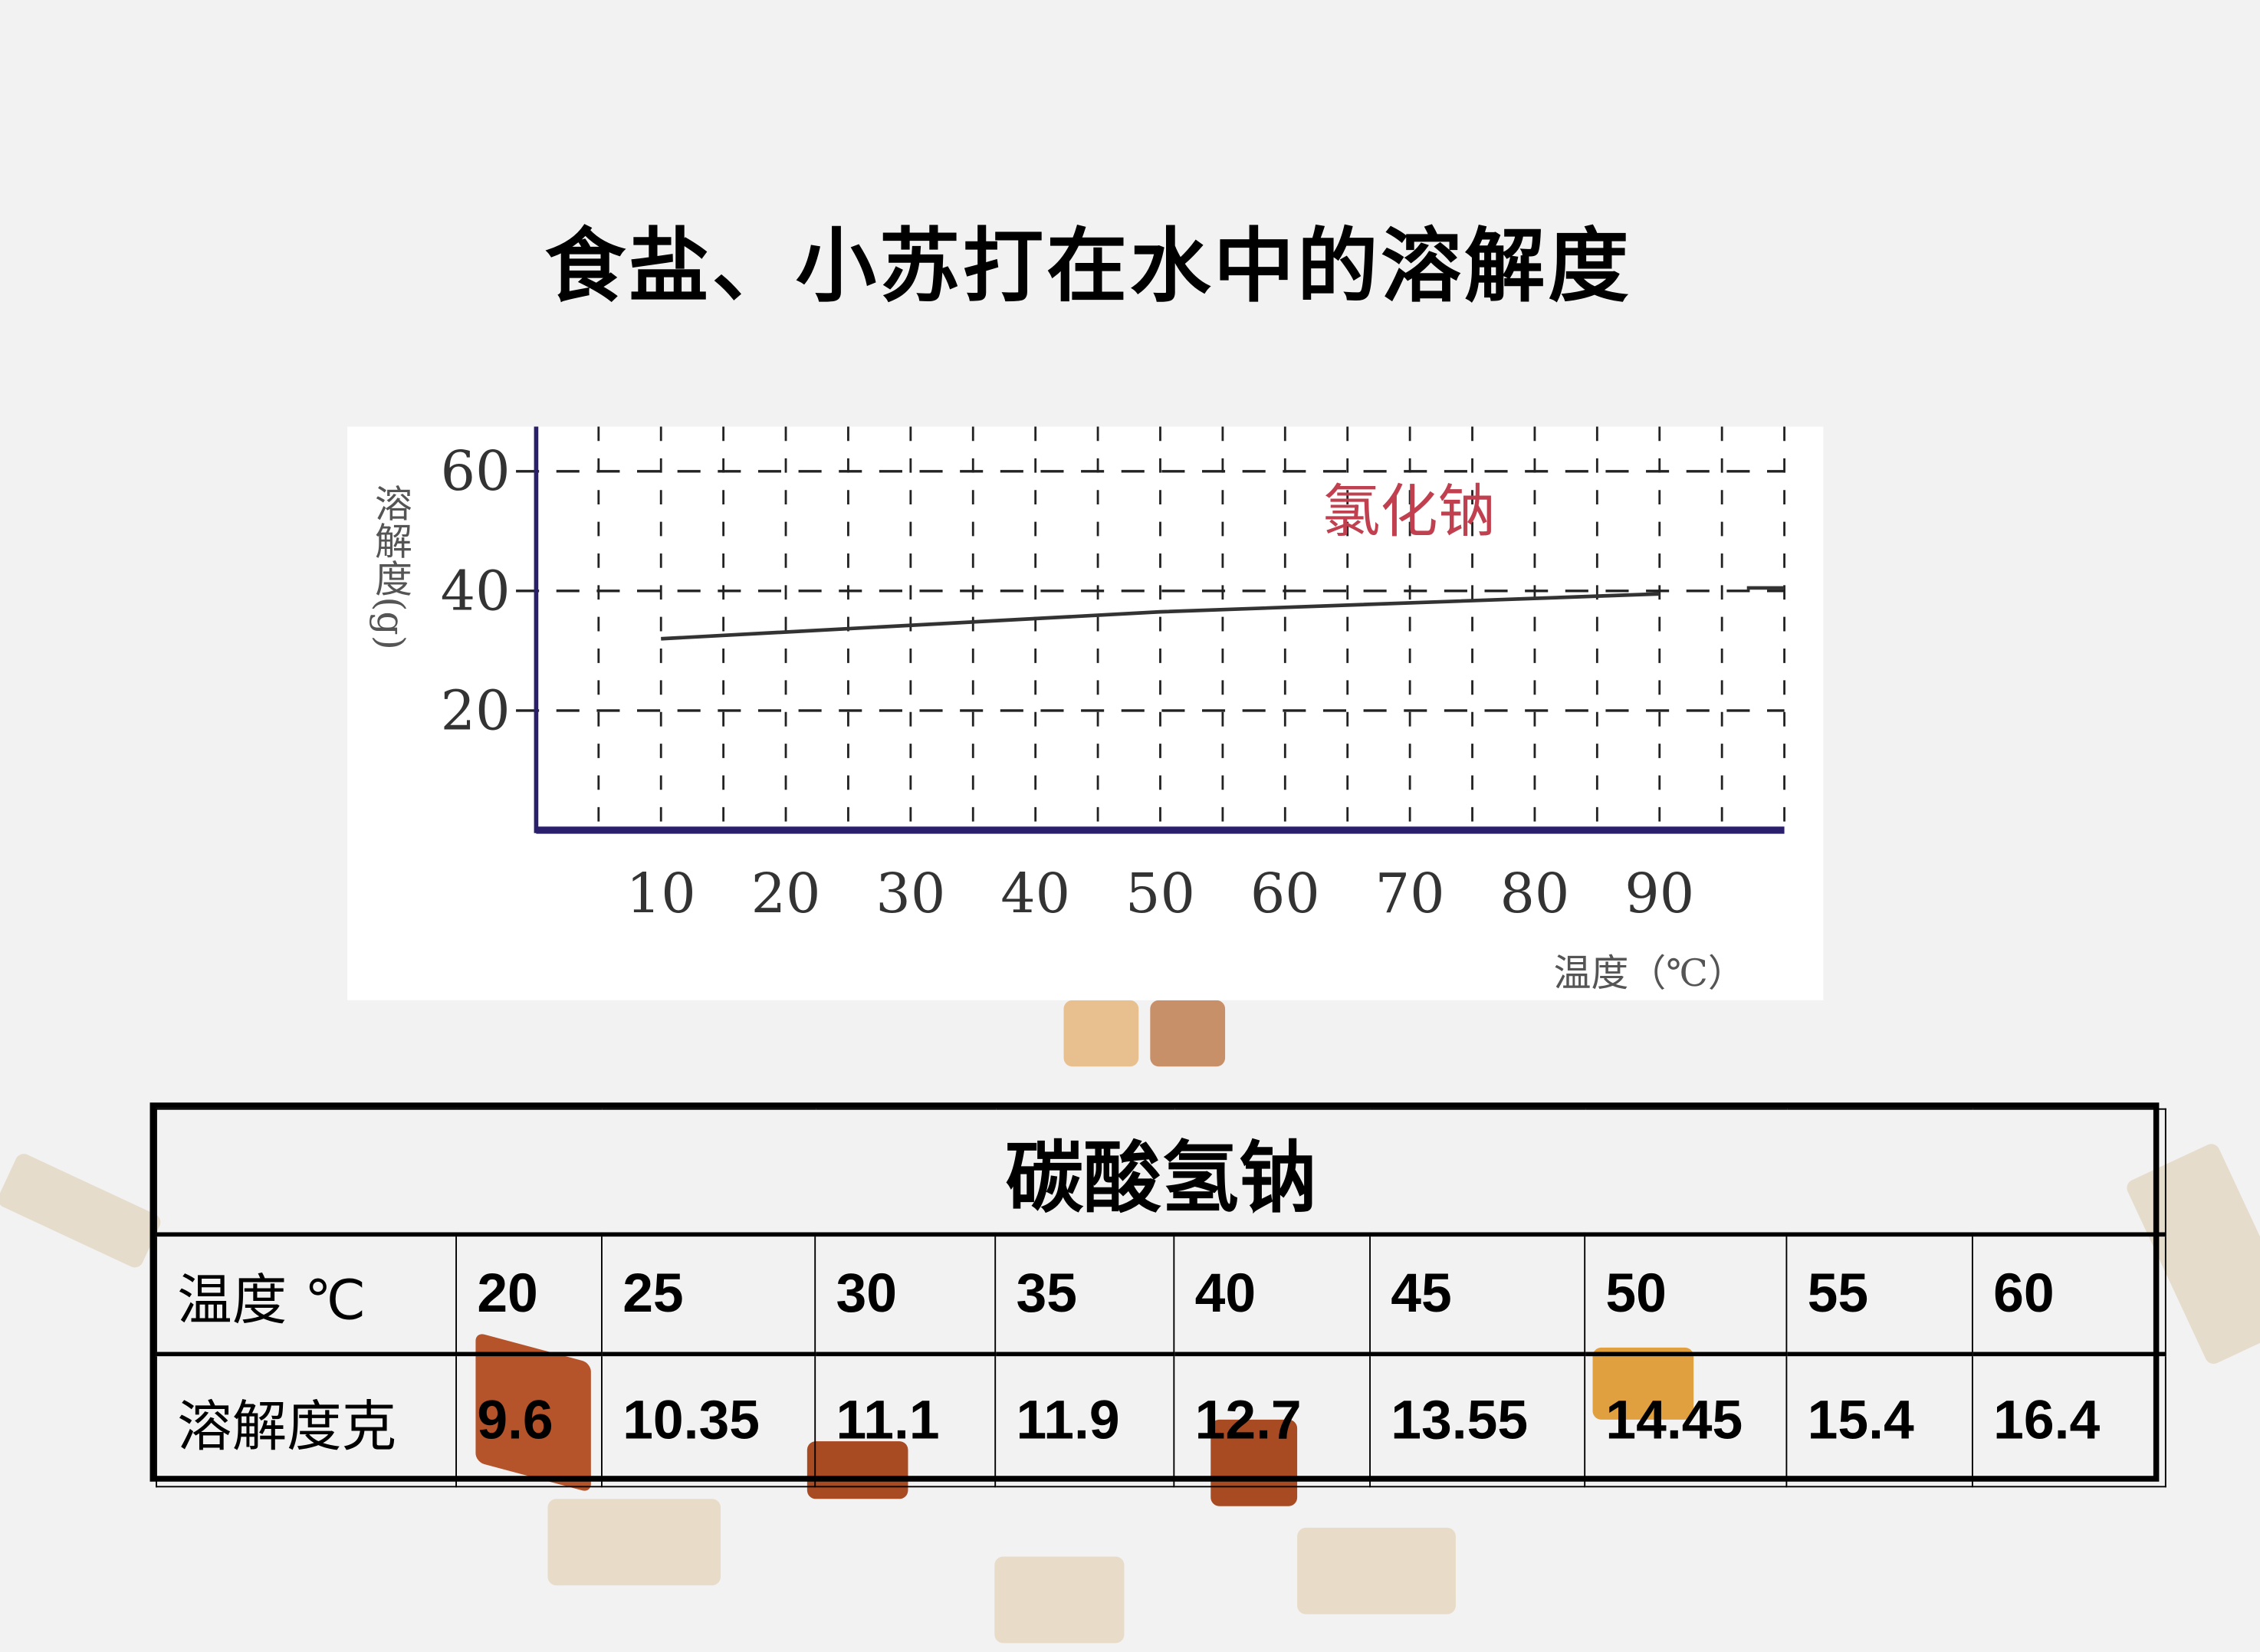  I want to click on solubility-cell: 12.7, so click(1272, 1420).